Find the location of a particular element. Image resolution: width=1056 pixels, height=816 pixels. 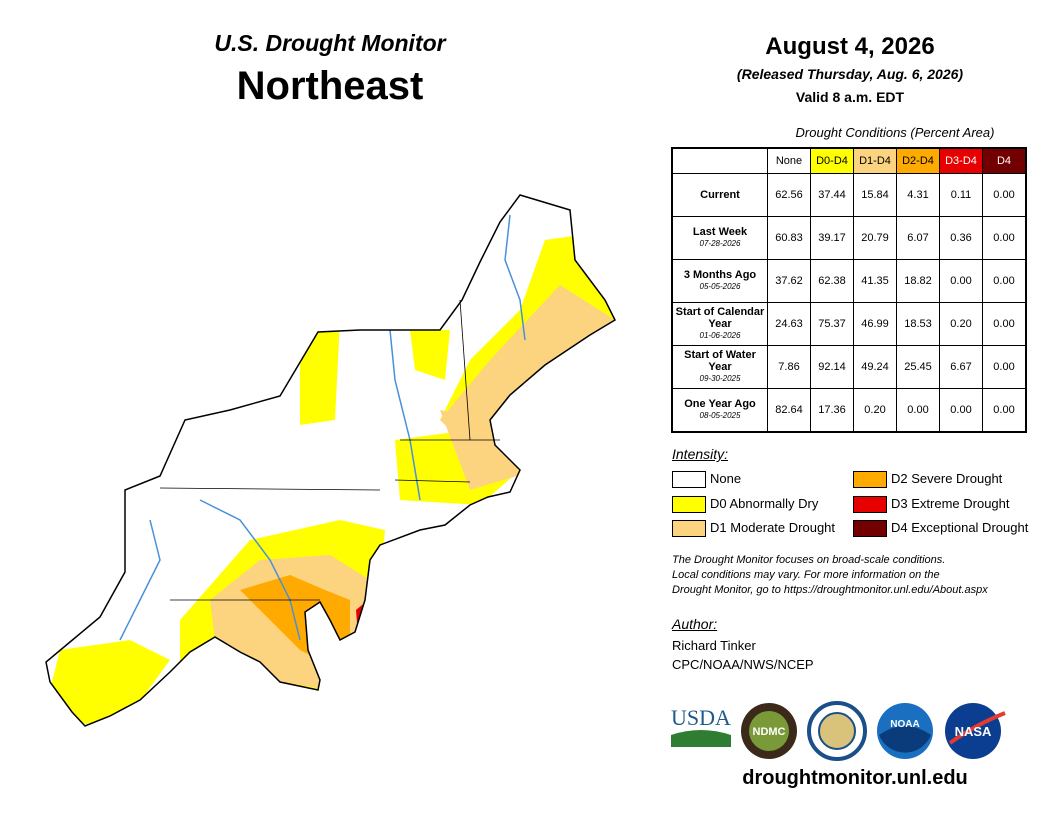

cell: 49.24 is located at coordinates (875, 367).